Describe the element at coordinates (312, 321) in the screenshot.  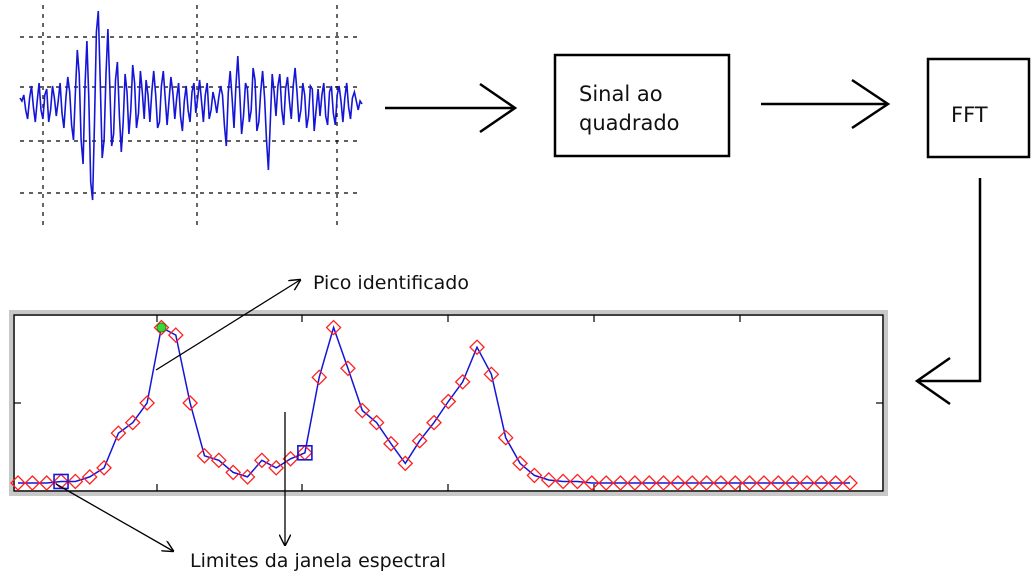
I see `peak-annotation: Pico identificado` at that location.